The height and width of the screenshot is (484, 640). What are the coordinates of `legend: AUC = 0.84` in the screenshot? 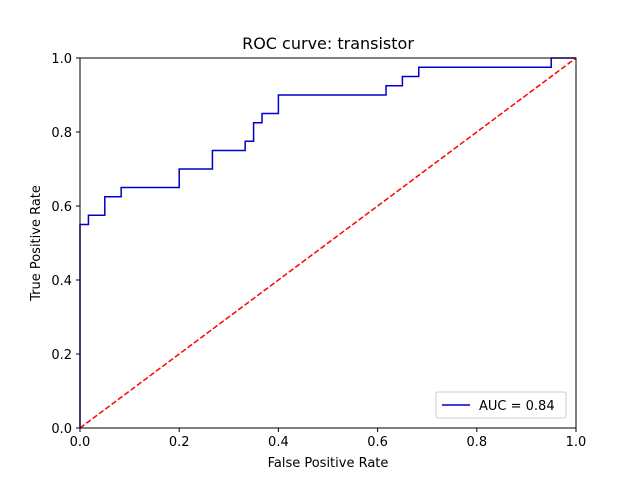 It's located at (501, 405).